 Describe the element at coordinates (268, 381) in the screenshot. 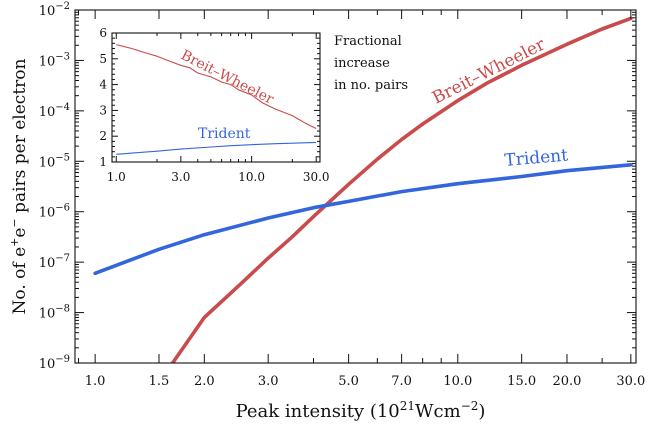

I see `main-x-tick-label: 3.0` at that location.